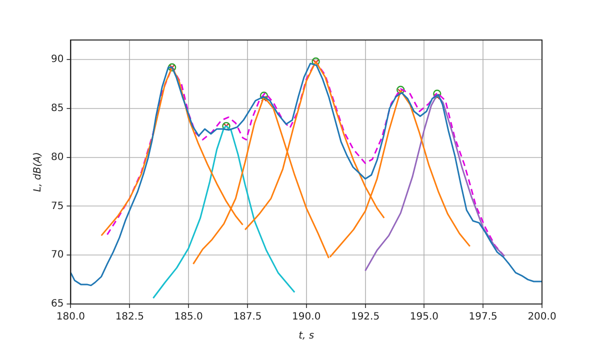 The height and width of the screenshot is (350, 600). I want to click on y-tick-label: 85, so click(57, 108).